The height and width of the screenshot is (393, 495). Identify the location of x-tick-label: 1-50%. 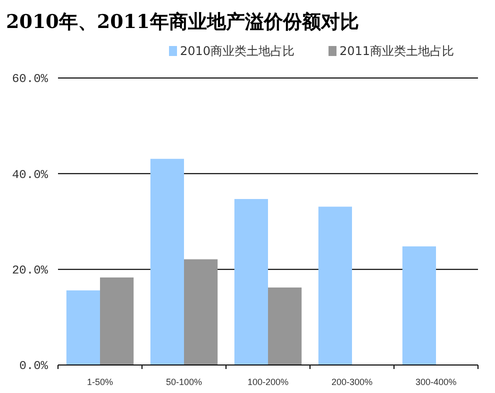
(100, 382).